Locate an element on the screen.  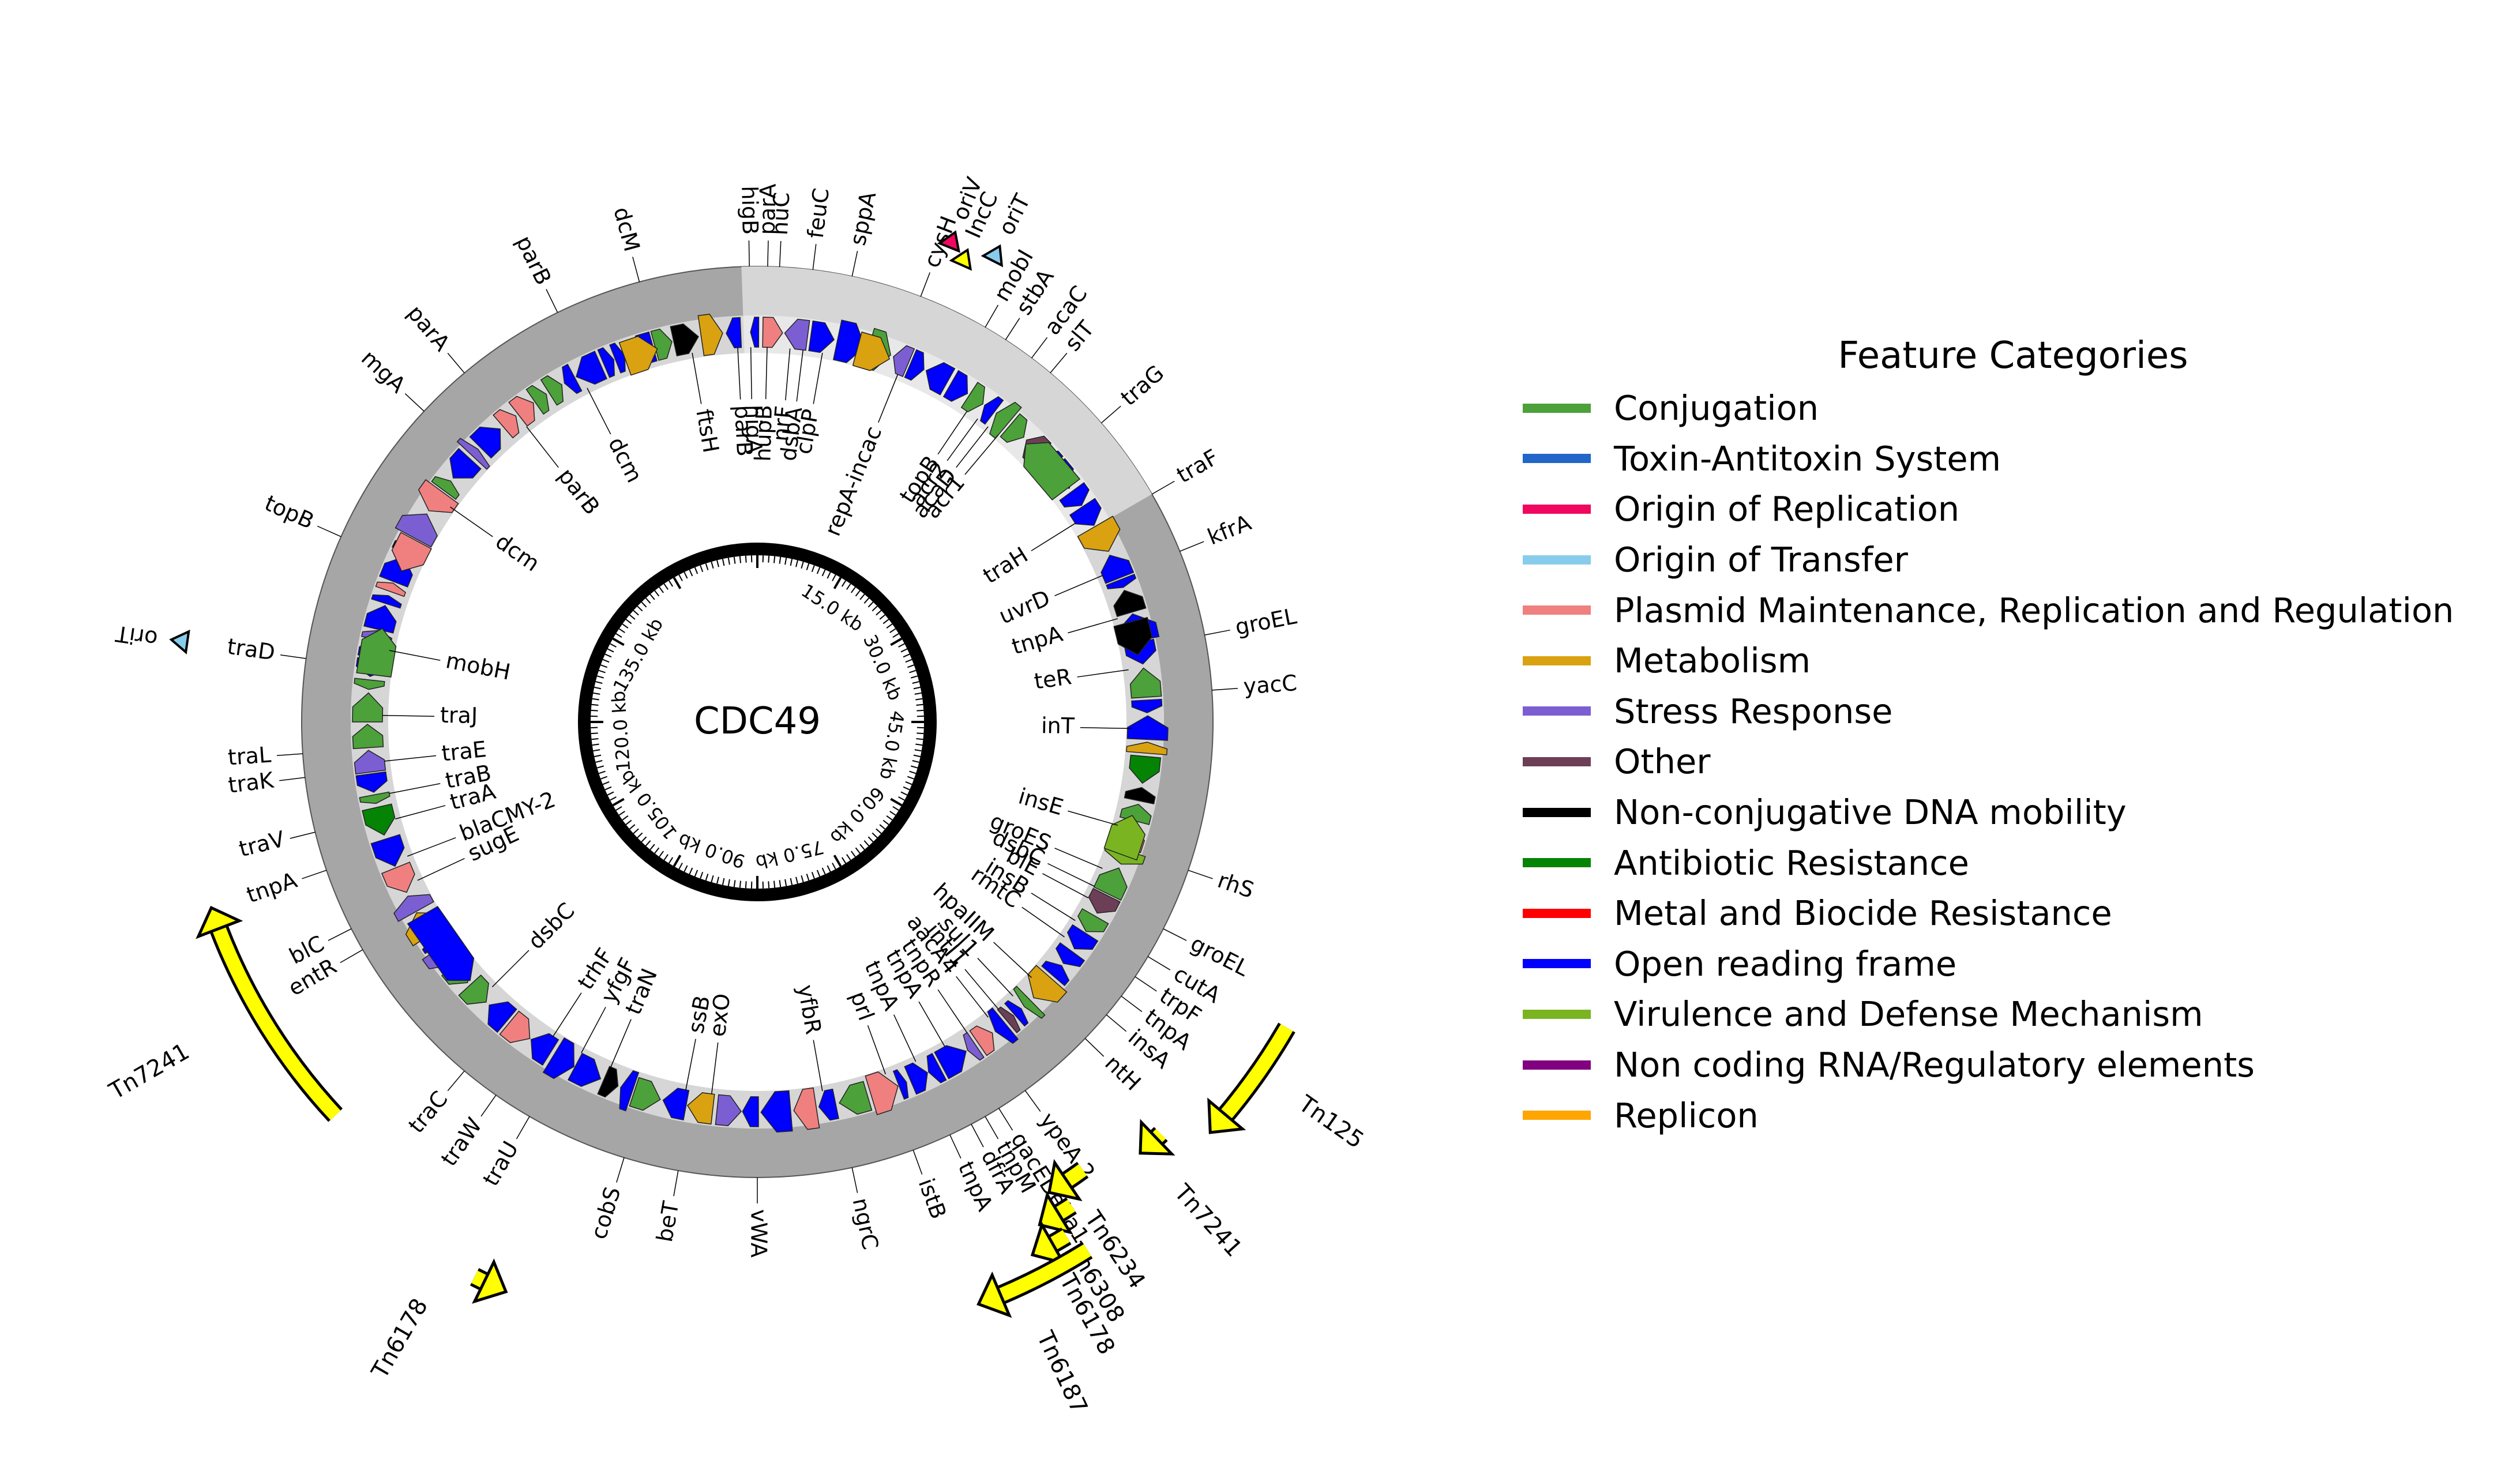
gene-label: tnpA is located at coordinates (272, 887).